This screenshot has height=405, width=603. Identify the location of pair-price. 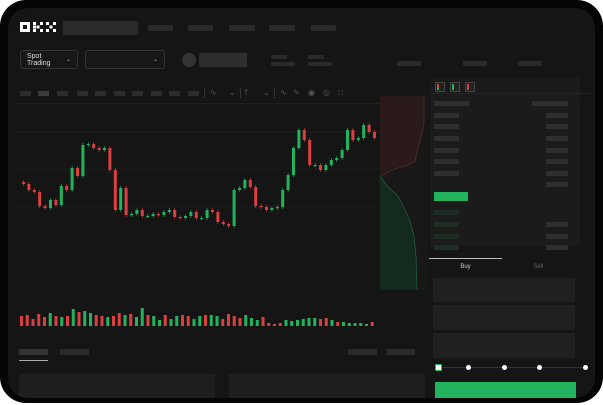
(223, 60).